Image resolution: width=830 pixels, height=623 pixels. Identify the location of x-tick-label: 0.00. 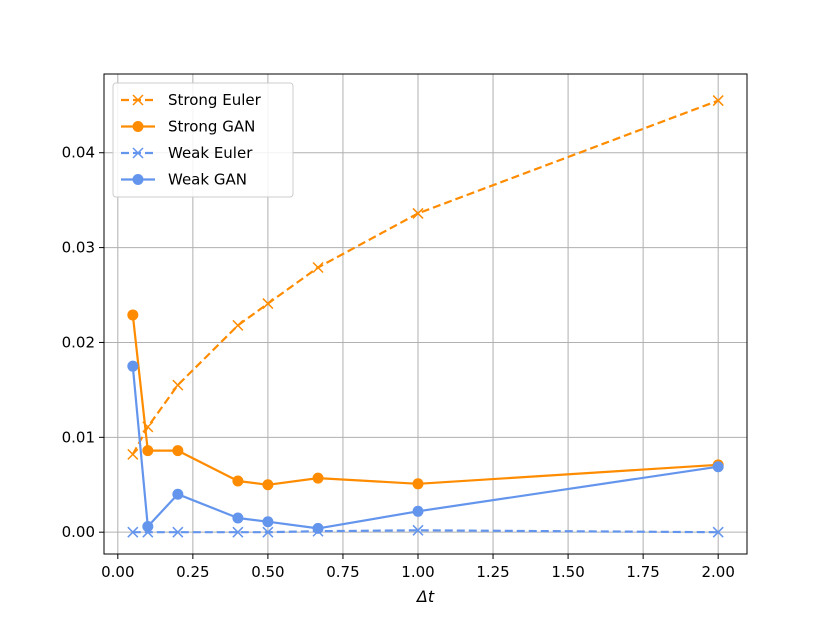
(117, 572).